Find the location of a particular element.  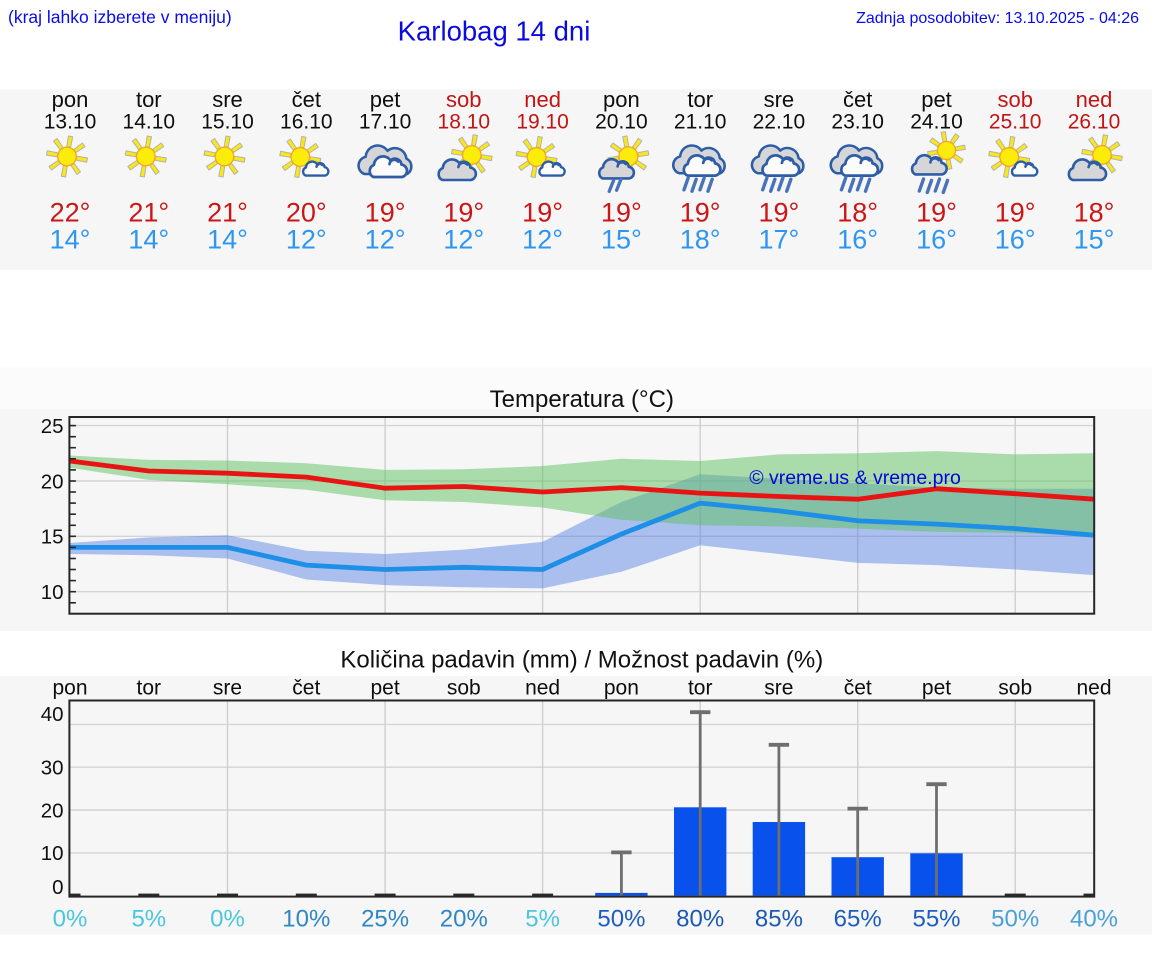

svg-text: 24.10 is located at coordinates (936, 121).